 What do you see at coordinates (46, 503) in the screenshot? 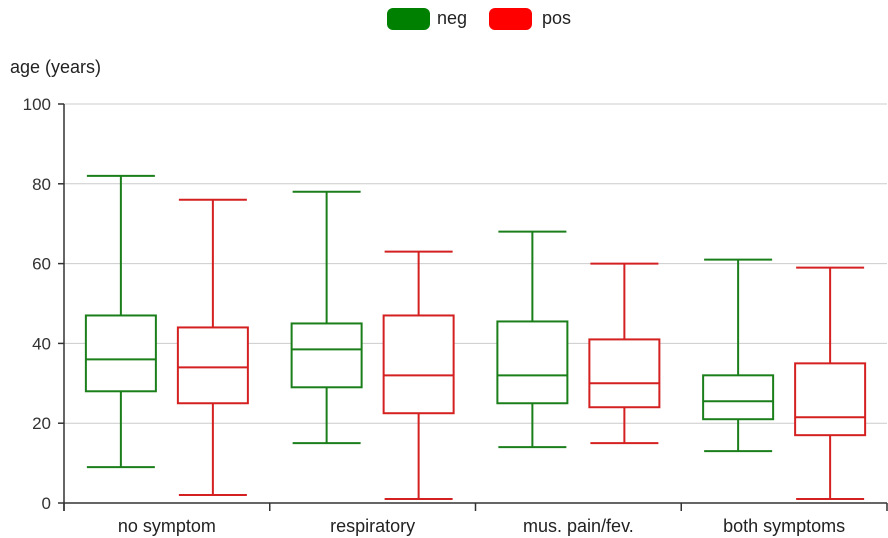
I see `y-tick-label: 0` at bounding box center [46, 503].